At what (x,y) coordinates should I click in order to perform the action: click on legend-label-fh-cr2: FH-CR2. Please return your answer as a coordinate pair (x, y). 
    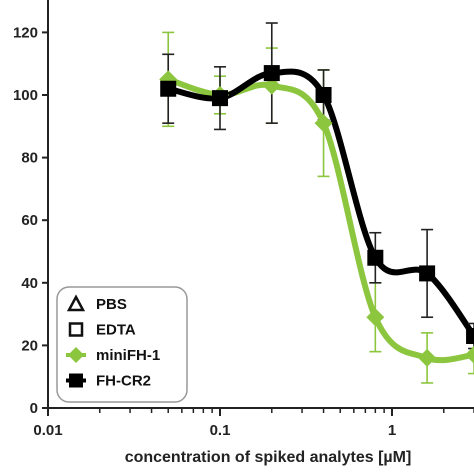
    Looking at the image, I should click on (123, 381).